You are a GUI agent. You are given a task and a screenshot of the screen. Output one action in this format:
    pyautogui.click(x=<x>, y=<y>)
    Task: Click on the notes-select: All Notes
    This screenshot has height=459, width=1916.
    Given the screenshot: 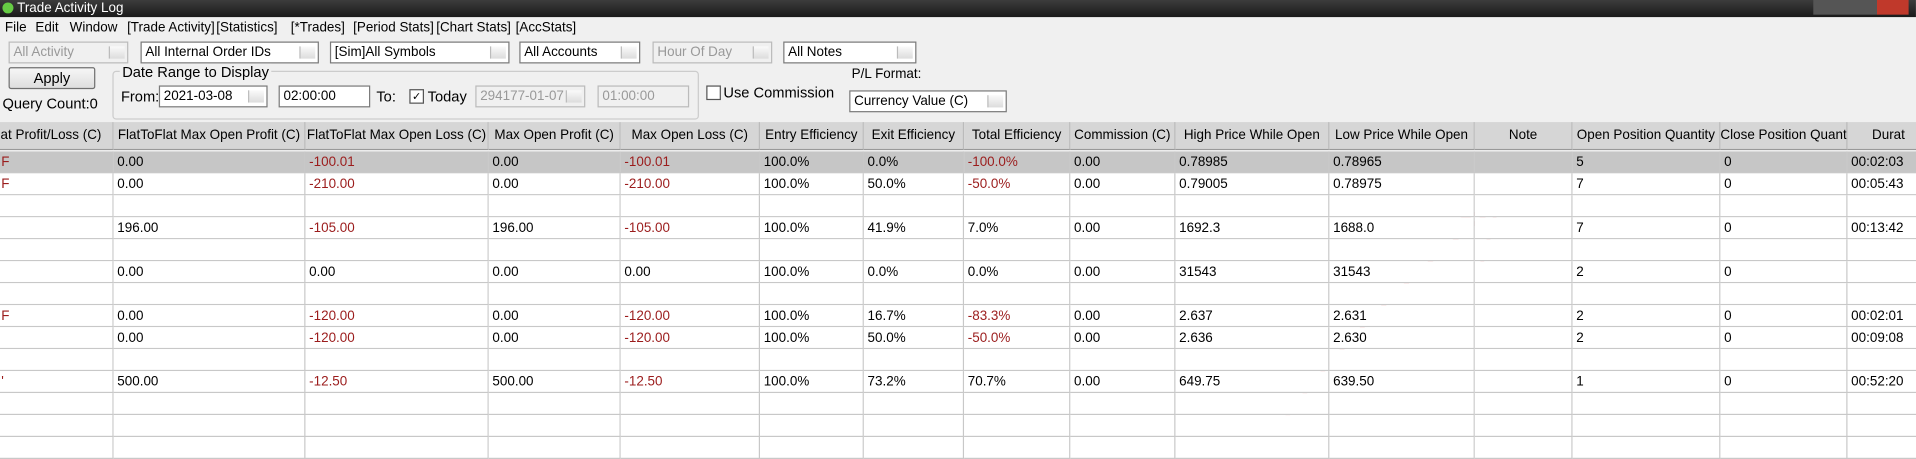 What is the action you would take?
    pyautogui.click(x=850, y=52)
    